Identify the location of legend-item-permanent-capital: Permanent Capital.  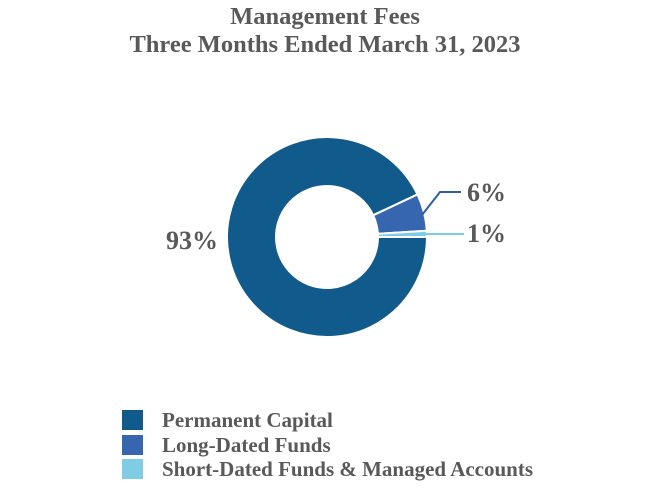
(327, 420).